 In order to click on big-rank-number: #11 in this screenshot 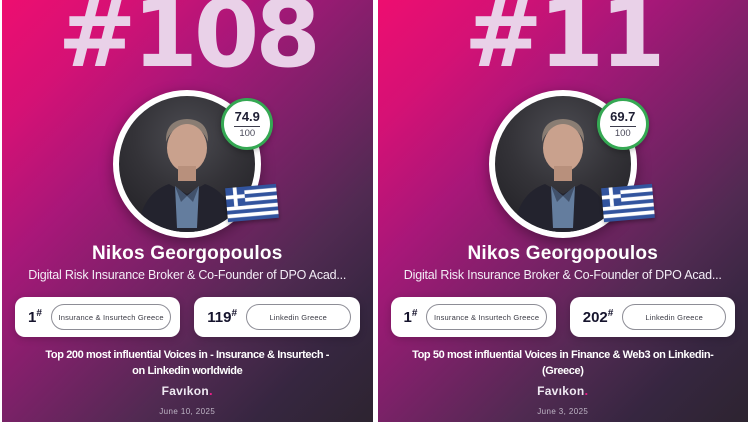, I will do `click(564, 44)`.